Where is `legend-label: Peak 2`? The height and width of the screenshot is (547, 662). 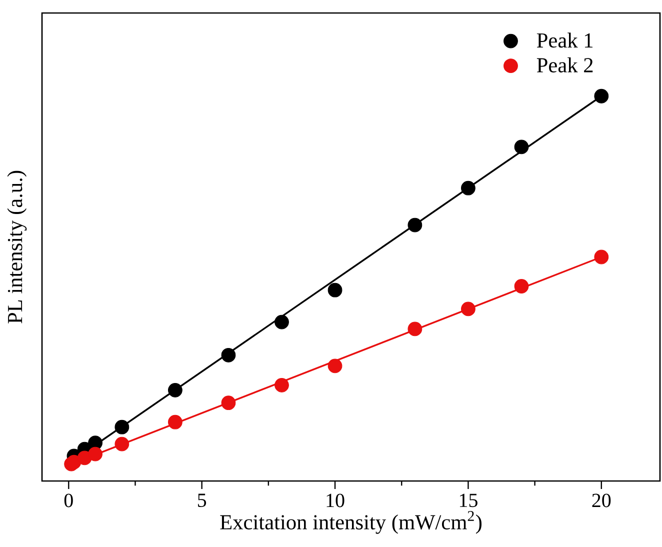 legend-label: Peak 2 is located at coordinates (564, 64).